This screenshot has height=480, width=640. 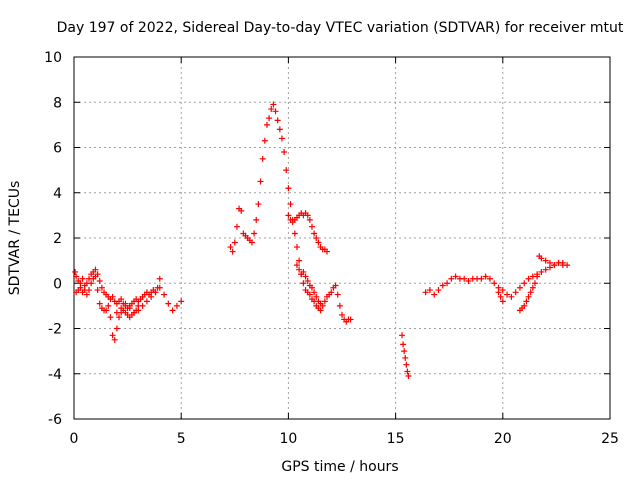 I want to click on y-tick-label: -2, so click(x=55, y=330).